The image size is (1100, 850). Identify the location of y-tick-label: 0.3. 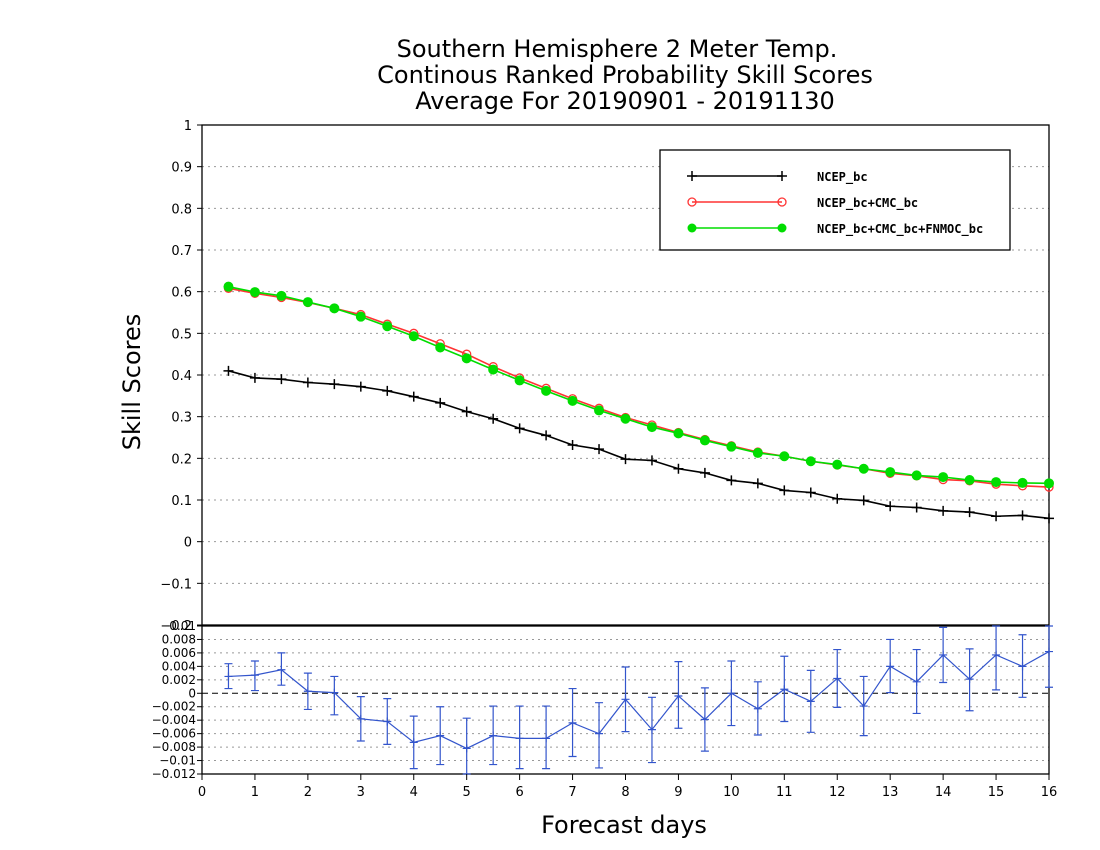
(181, 418).